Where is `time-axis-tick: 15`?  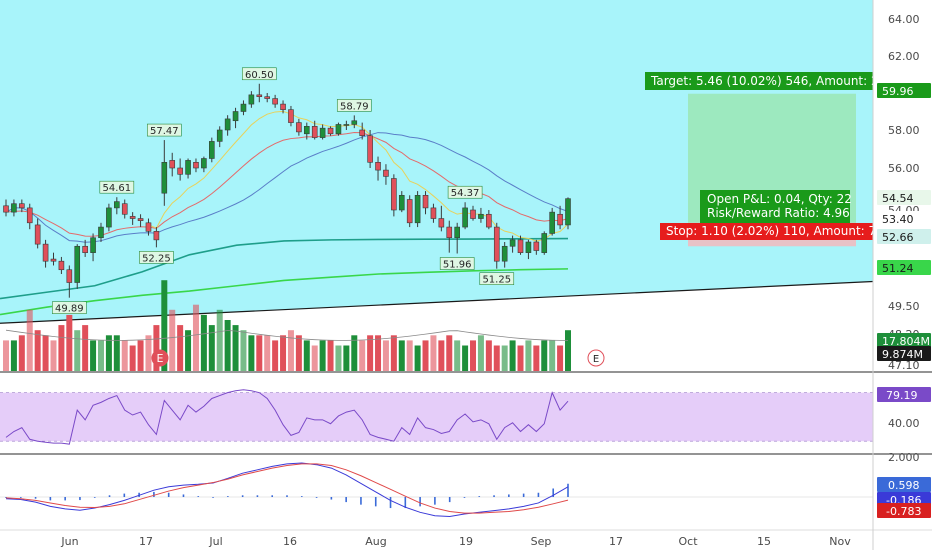 time-axis-tick: 15 is located at coordinates (764, 541).